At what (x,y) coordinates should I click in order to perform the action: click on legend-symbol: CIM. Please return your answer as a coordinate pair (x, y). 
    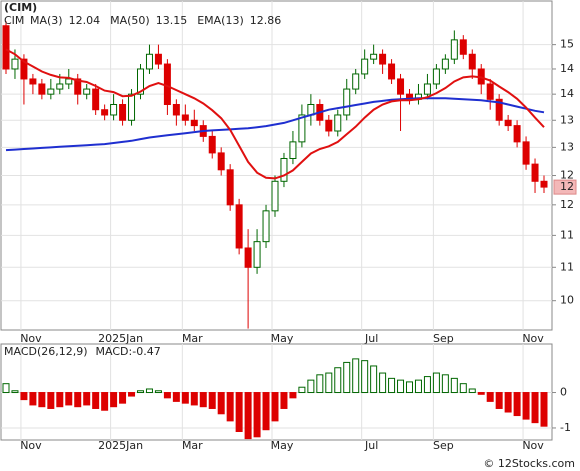
    Looking at the image, I should click on (14, 20).